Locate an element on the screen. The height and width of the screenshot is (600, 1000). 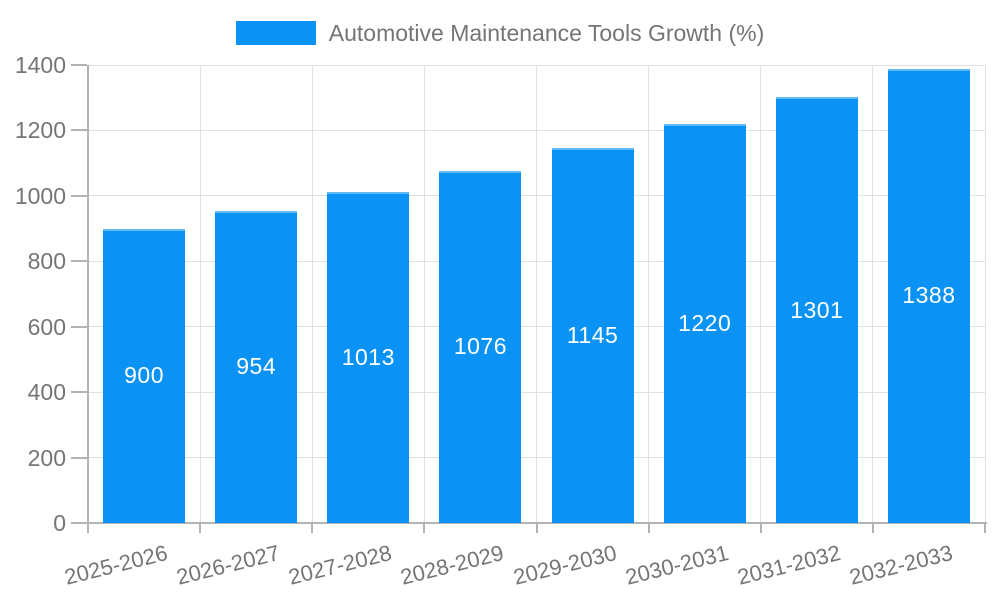
bar-value-label: 954 is located at coordinates (256, 366).